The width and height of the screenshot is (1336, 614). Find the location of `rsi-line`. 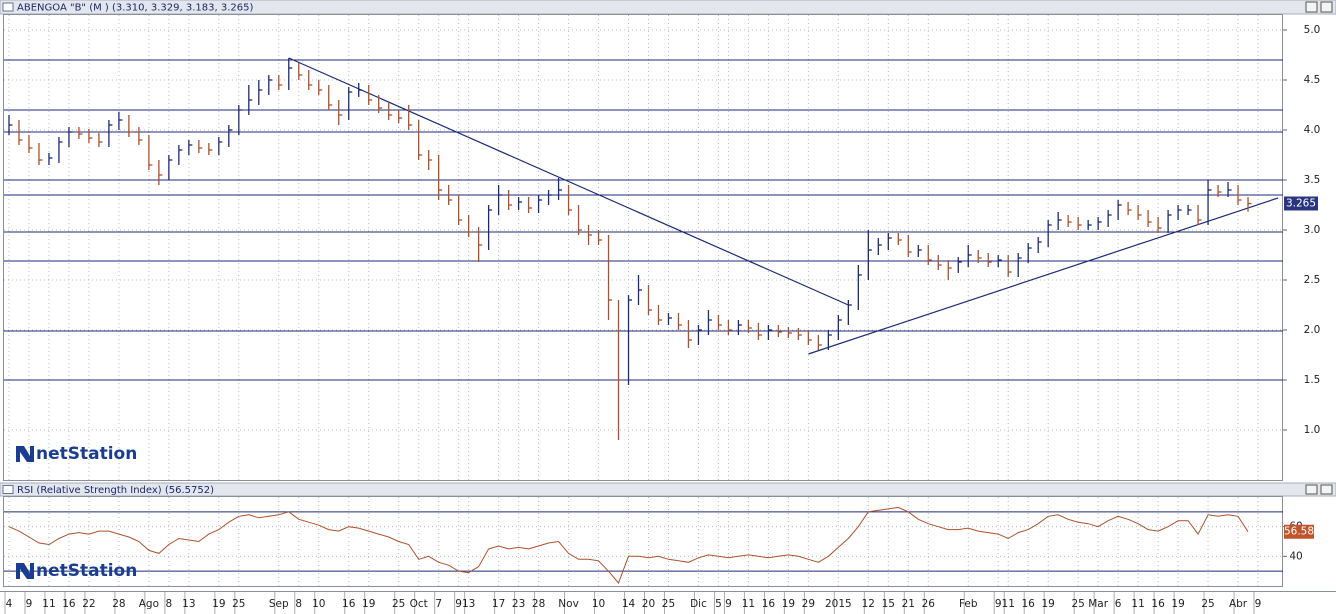

rsi-line is located at coordinates (628, 545).